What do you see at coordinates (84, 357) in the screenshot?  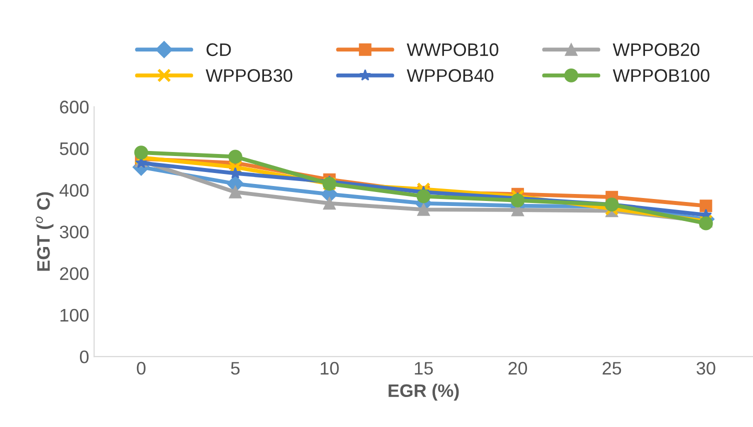 I see `y-tick-label: 0` at bounding box center [84, 357].